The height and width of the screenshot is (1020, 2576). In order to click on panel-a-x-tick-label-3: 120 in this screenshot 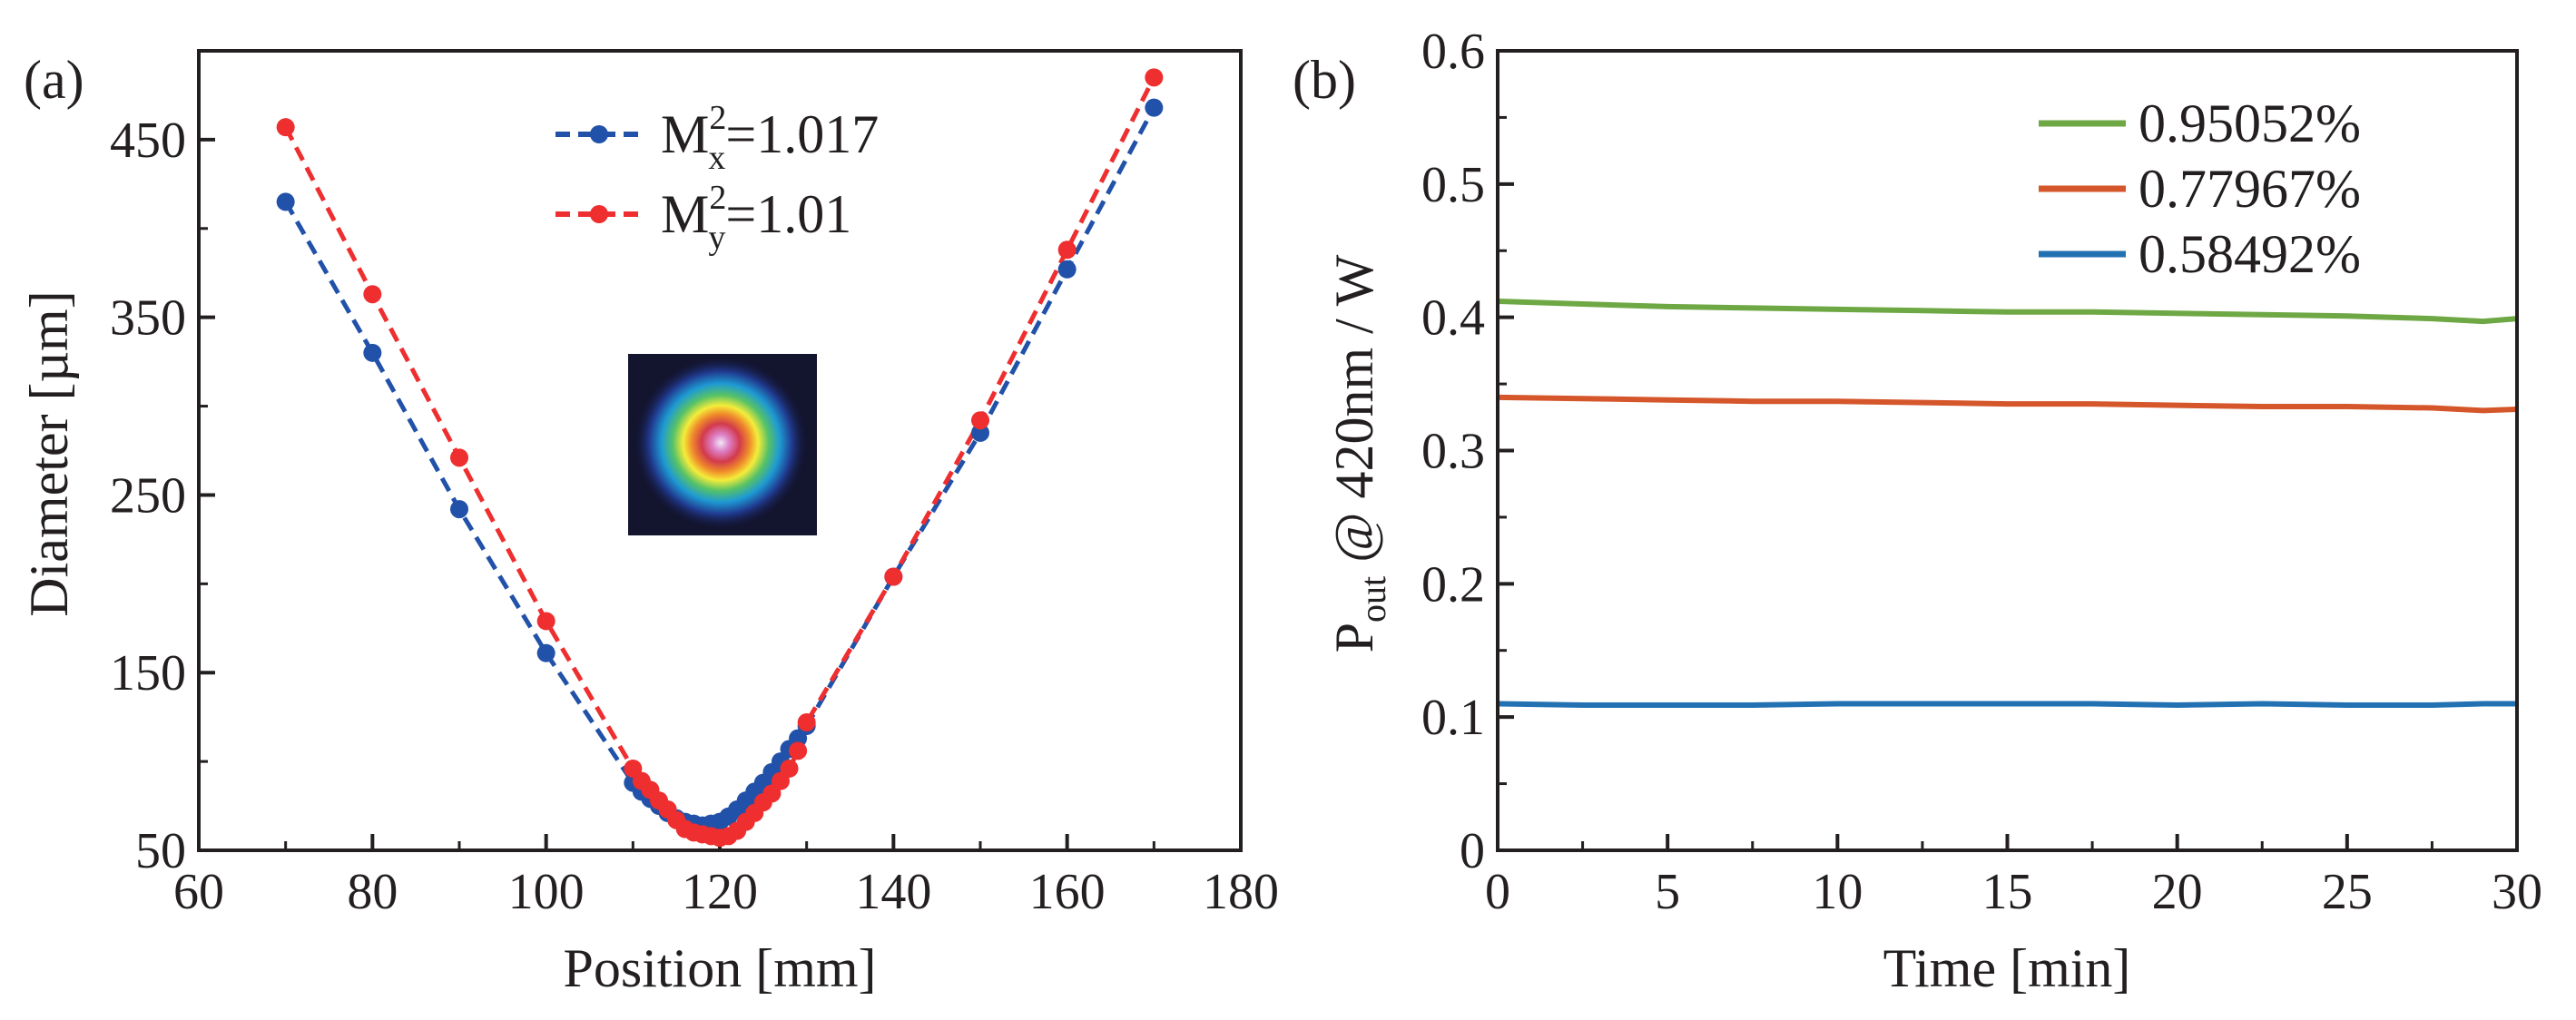, I will do `click(720, 892)`.